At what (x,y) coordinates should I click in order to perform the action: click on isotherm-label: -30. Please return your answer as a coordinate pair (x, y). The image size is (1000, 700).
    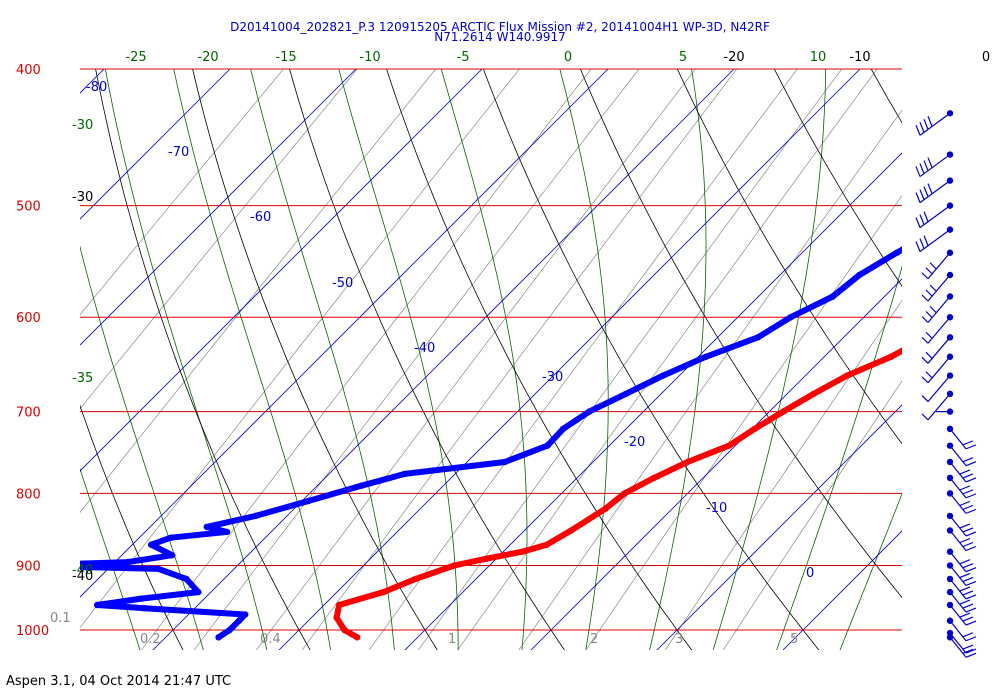
    Looking at the image, I should click on (552, 377).